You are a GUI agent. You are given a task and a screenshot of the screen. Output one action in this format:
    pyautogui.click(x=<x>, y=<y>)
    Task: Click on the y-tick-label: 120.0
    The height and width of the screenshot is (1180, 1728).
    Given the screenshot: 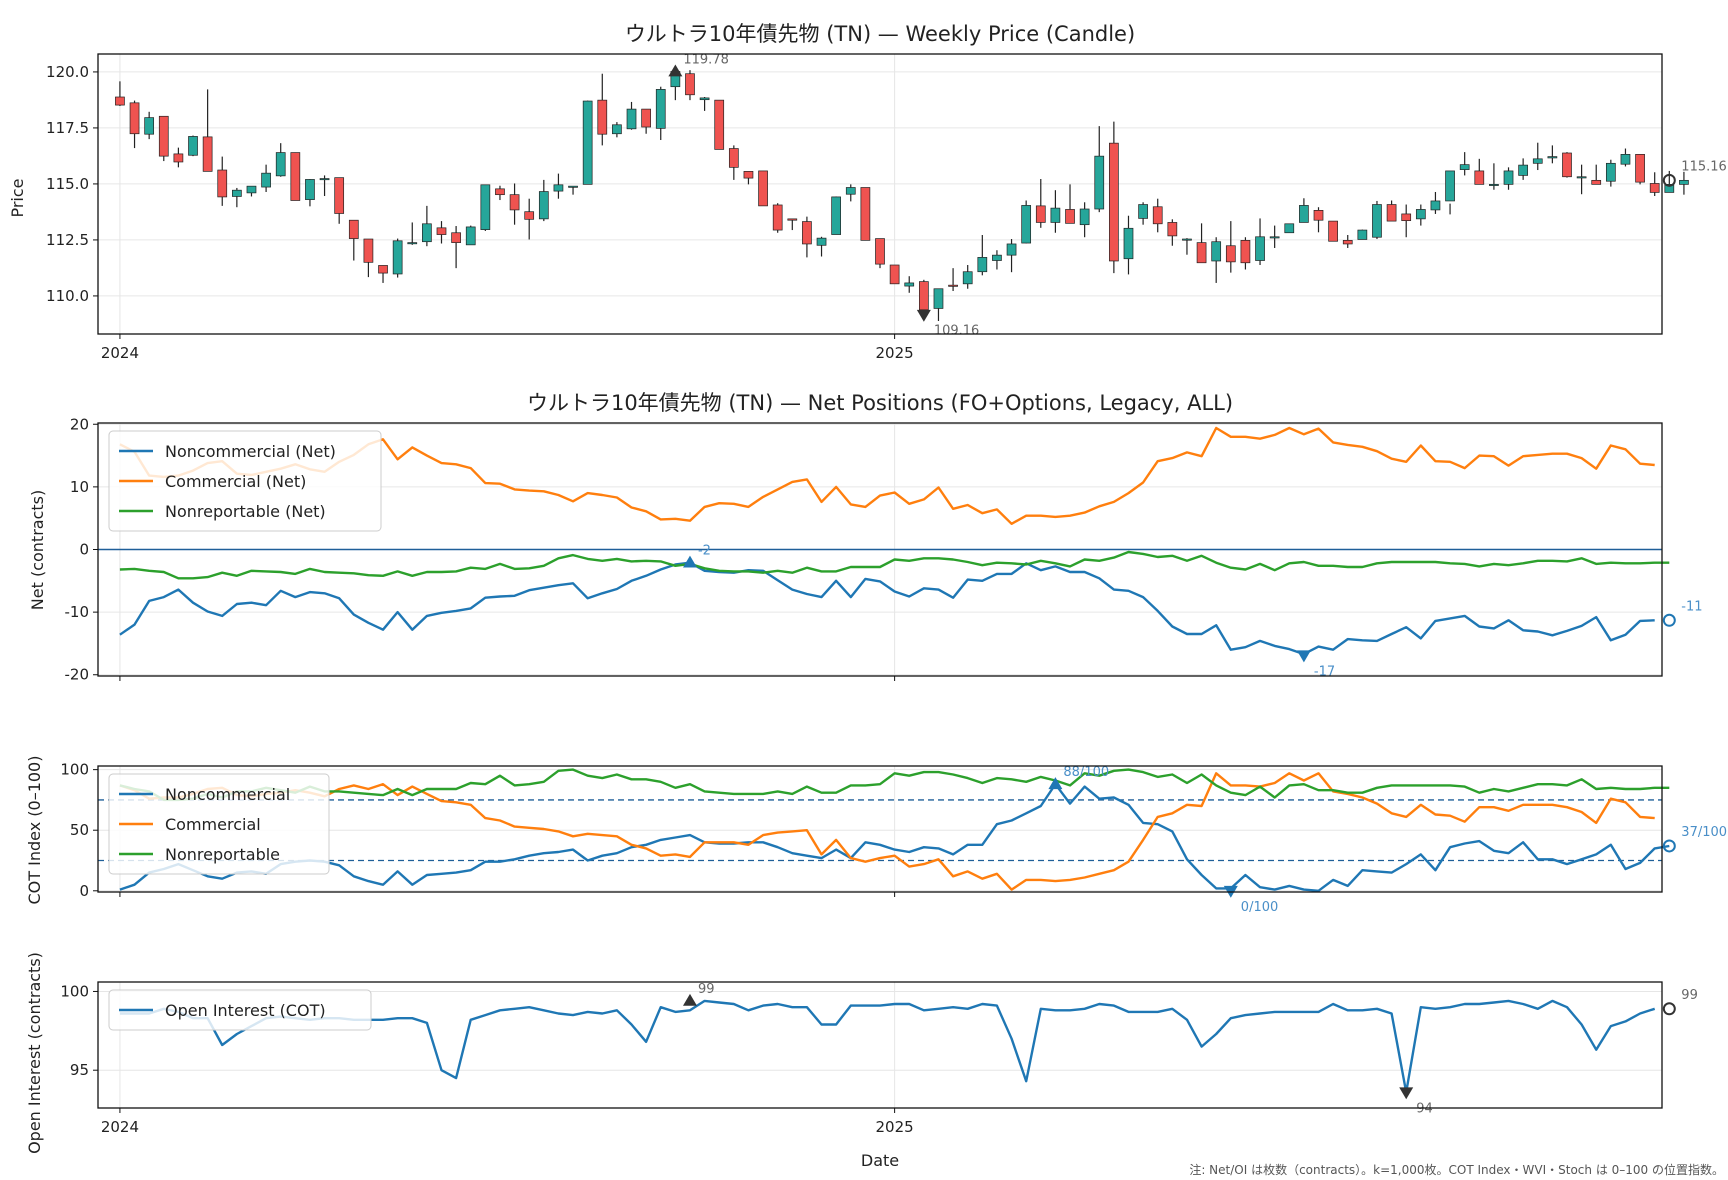 What is the action you would take?
    pyautogui.click(x=67, y=72)
    